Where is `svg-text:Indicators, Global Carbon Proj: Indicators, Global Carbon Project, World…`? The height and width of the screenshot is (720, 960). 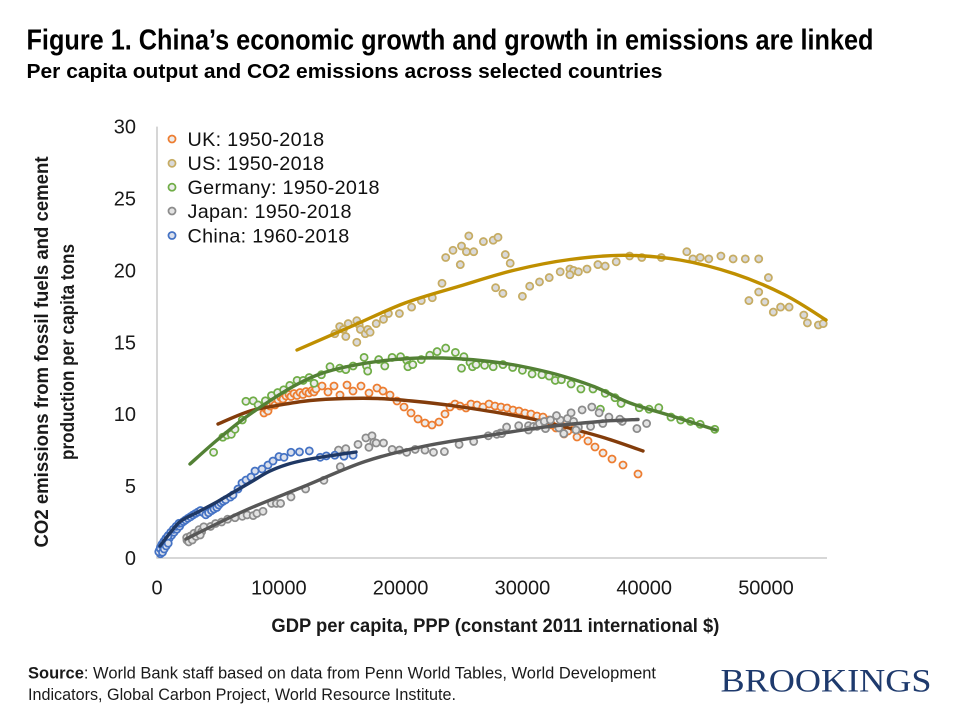 svg-text:Indicators, Global Carbon Proj: Indicators, Global Carbon Project, World… is located at coordinates (242, 694).